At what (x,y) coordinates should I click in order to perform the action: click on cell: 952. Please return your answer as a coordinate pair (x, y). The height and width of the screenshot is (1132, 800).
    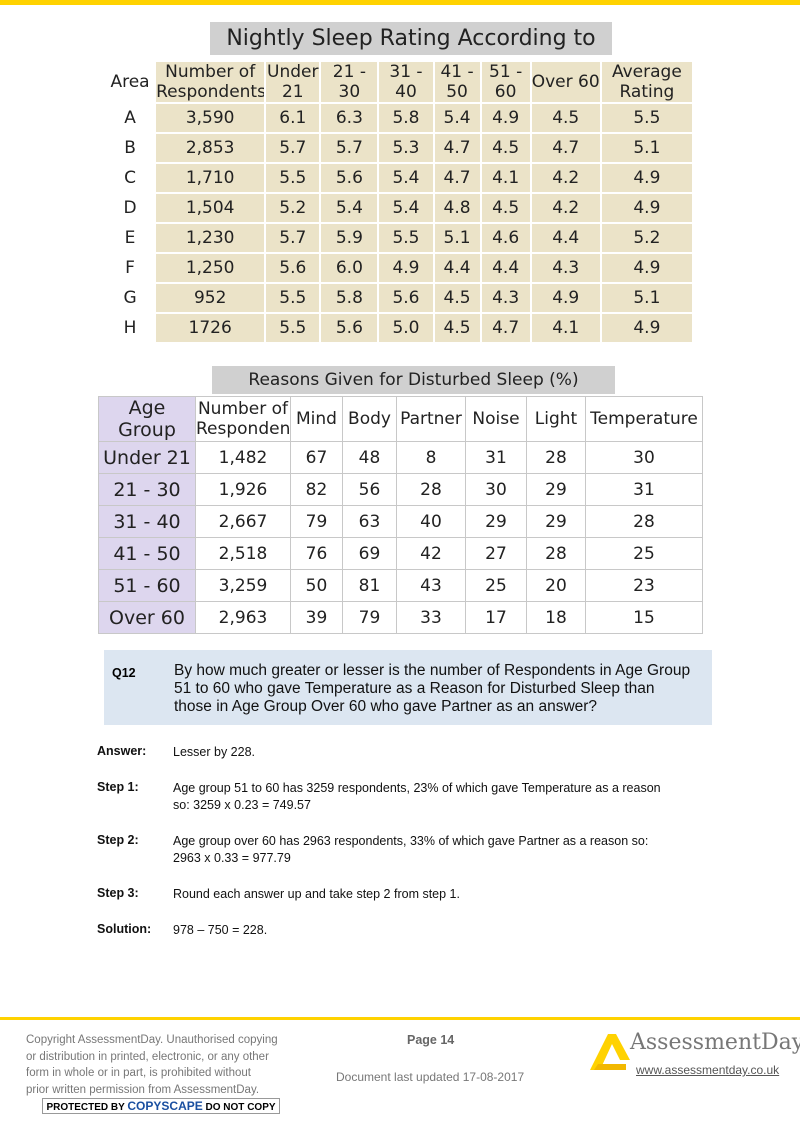
    Looking at the image, I should click on (210, 298).